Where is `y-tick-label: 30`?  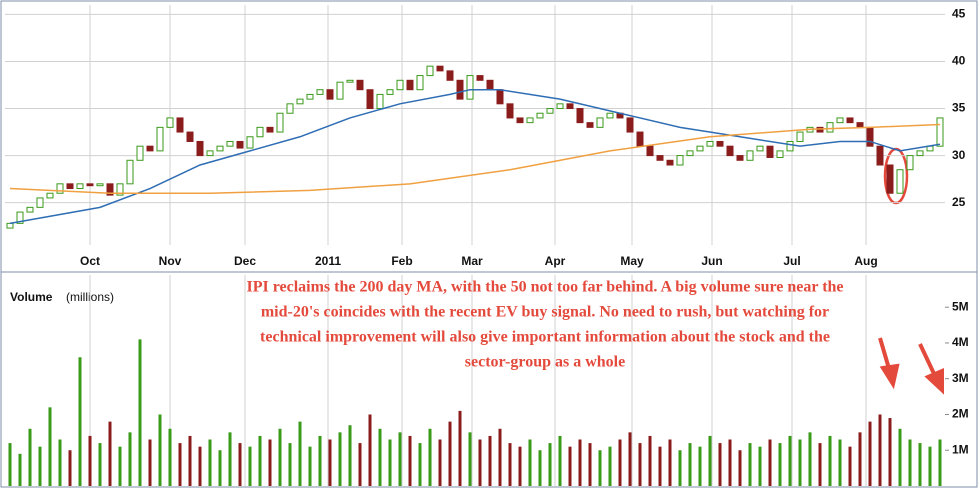 y-tick-label: 30 is located at coordinates (959, 155).